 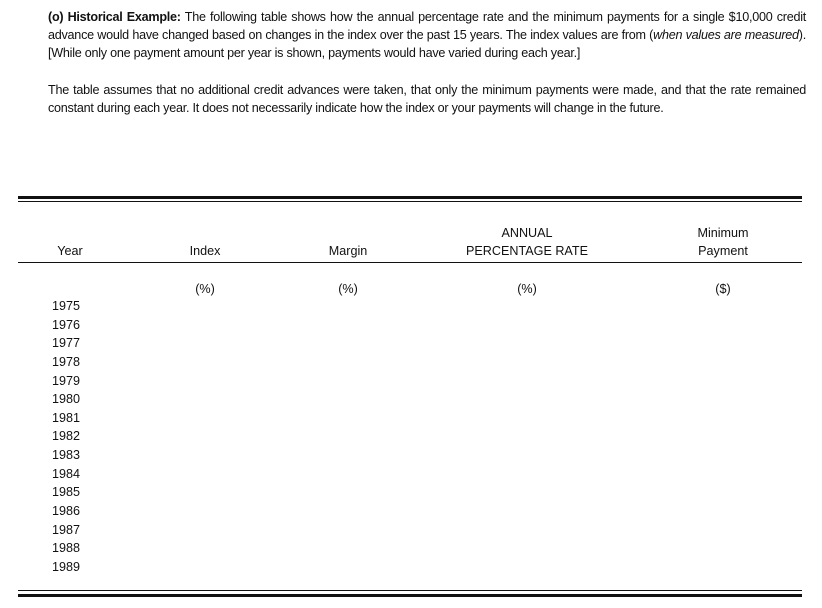 I want to click on year-row-label: 1979, so click(x=66, y=380).